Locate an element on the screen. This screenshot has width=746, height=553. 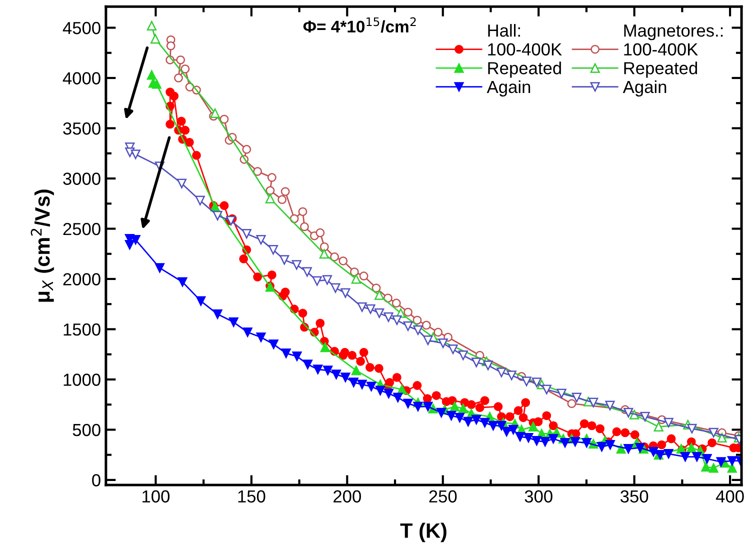
annotation: Magnetores.: is located at coordinates (673, 32).